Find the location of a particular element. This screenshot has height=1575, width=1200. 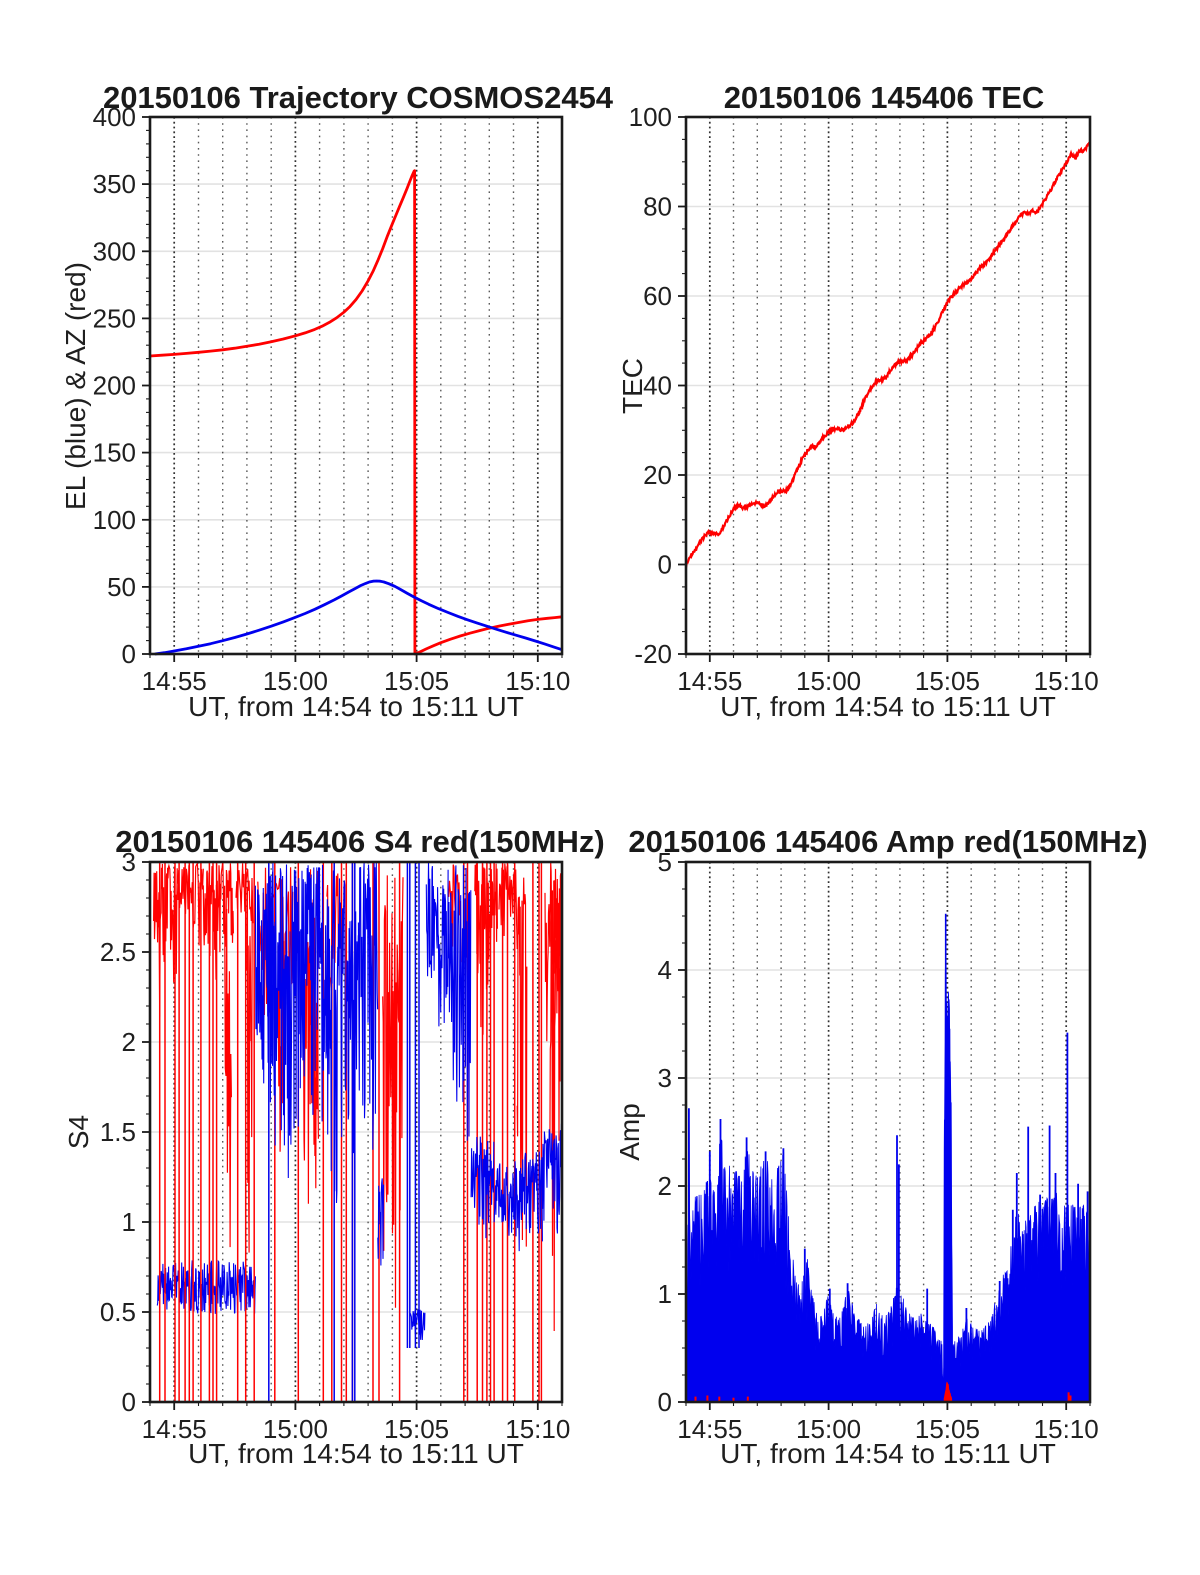

amp-chart: 0 1 2 3 4 5 14:55 15:00 15:05 15:10 is located at coordinates (878, 1145).